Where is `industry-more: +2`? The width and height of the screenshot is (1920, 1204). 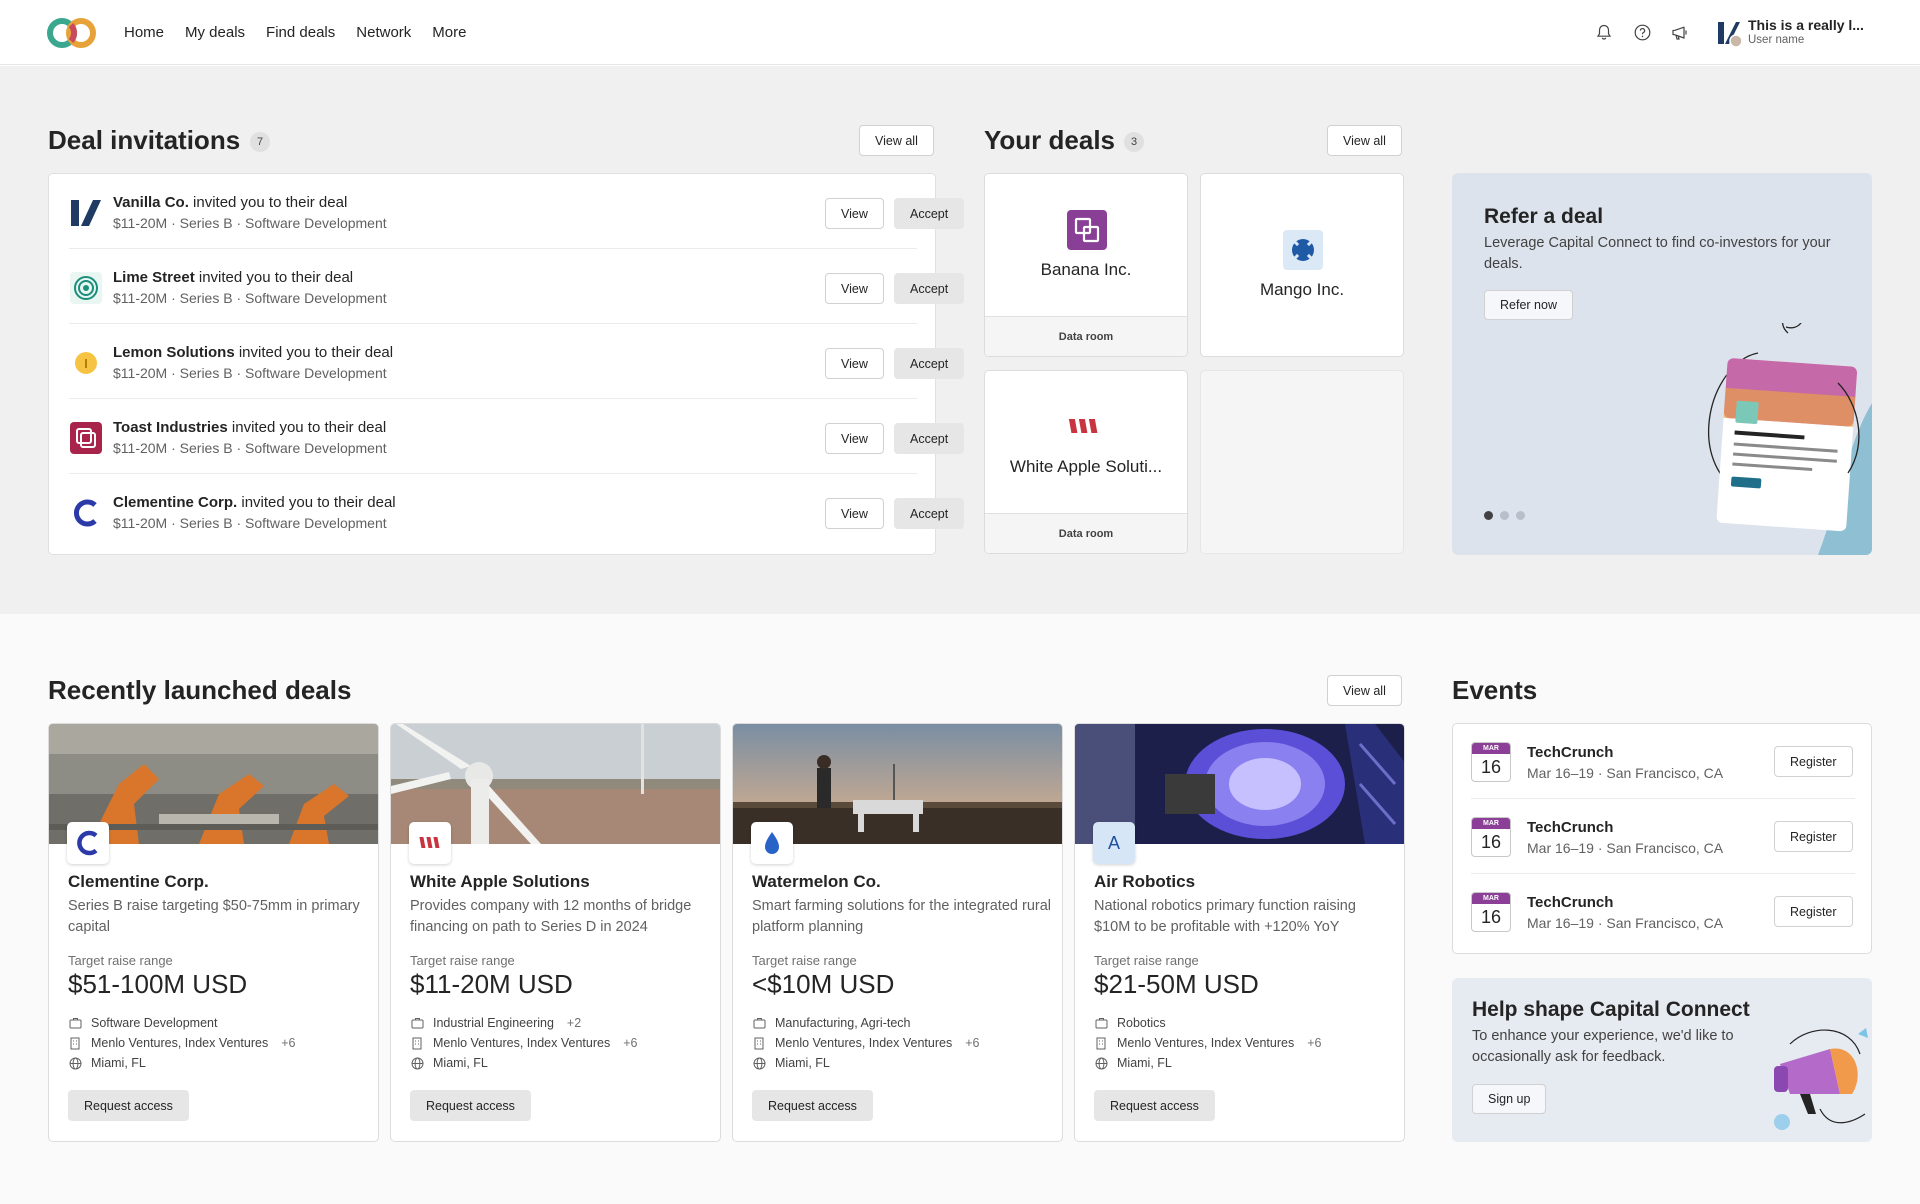
industry-more: +2 is located at coordinates (574, 1023).